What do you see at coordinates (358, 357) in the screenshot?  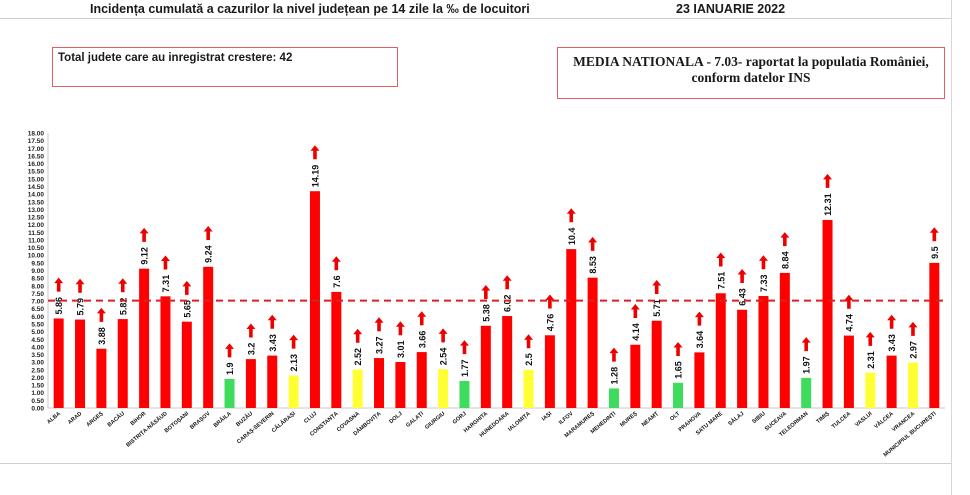 I see `value-label: 2.52` at bounding box center [358, 357].